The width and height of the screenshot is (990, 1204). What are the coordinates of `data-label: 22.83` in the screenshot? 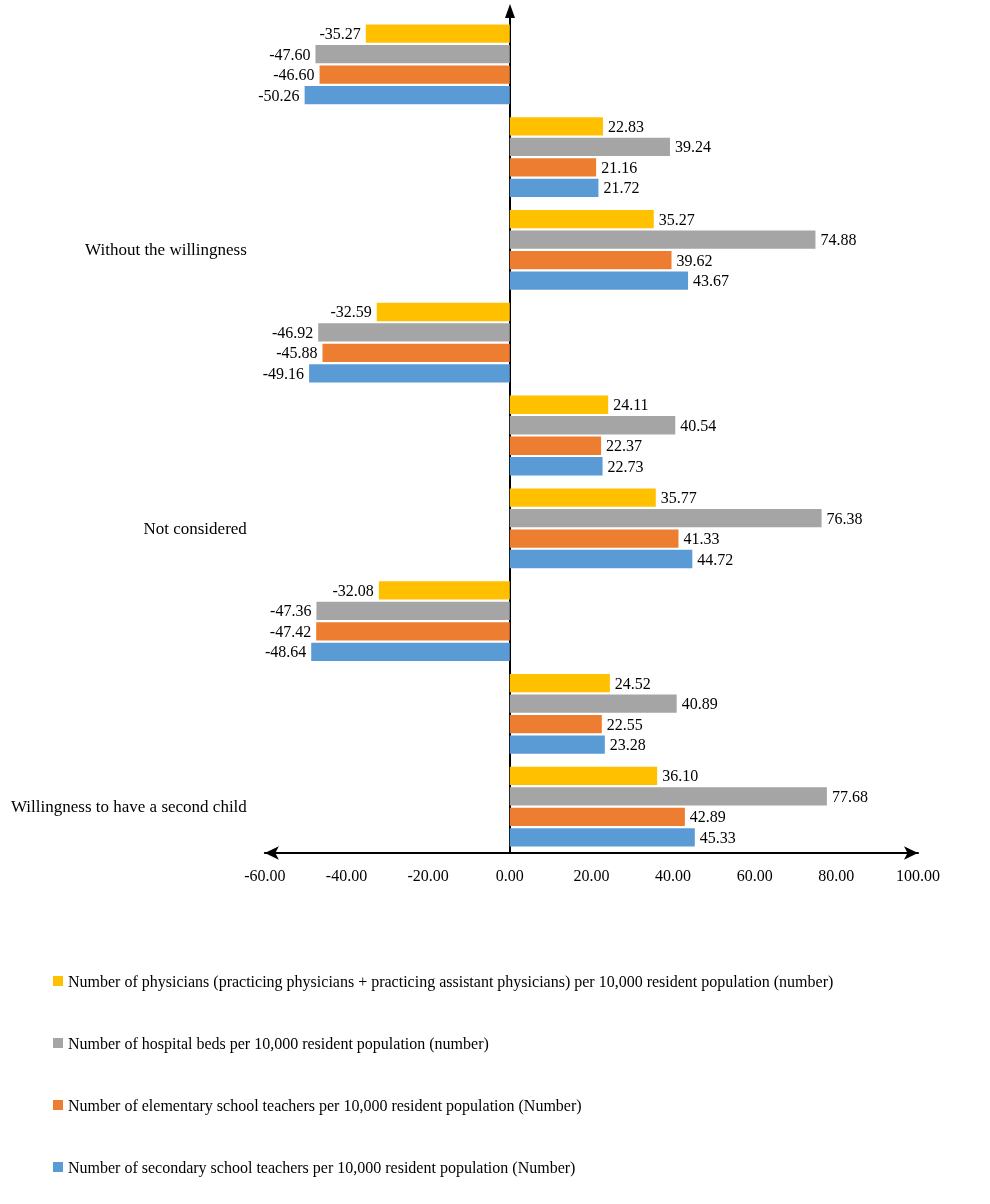 It's located at (625, 126).